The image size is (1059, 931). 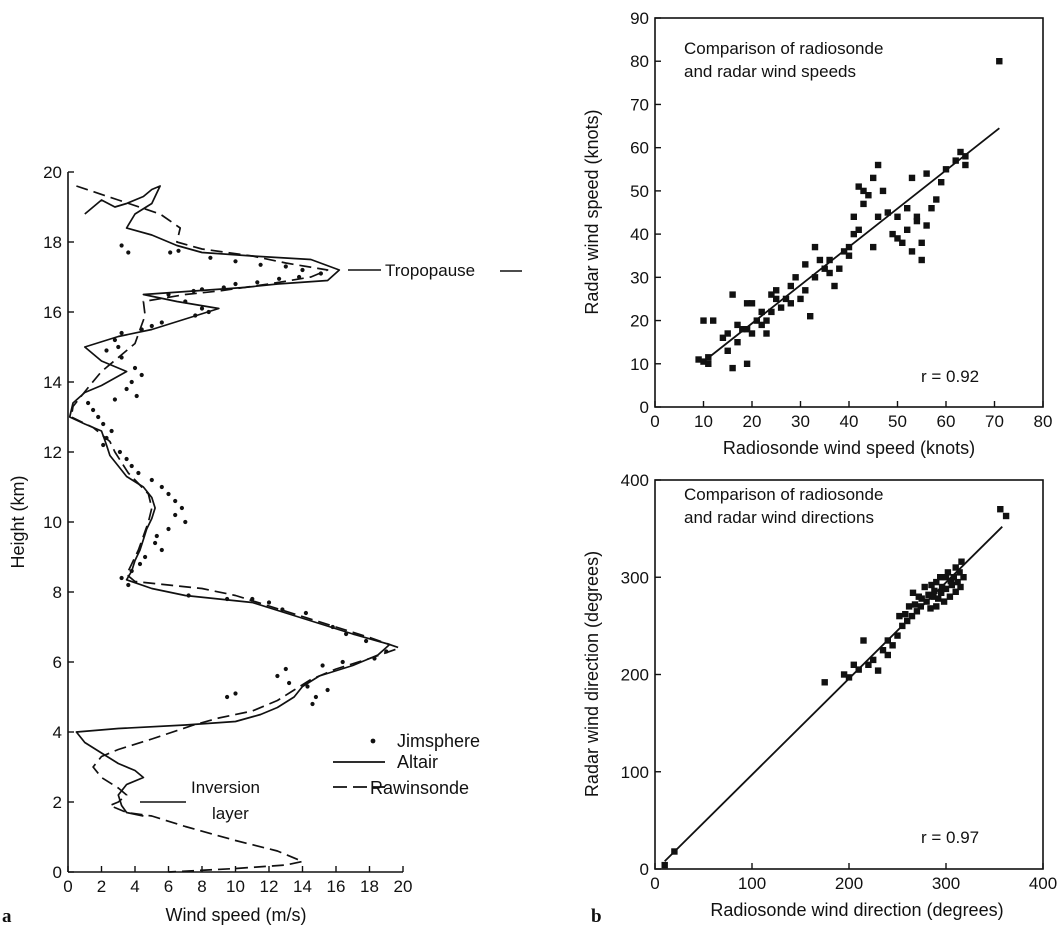 What do you see at coordinates (67, 886) in the screenshot?
I see `panel-a-x-tick-label: 0` at bounding box center [67, 886].